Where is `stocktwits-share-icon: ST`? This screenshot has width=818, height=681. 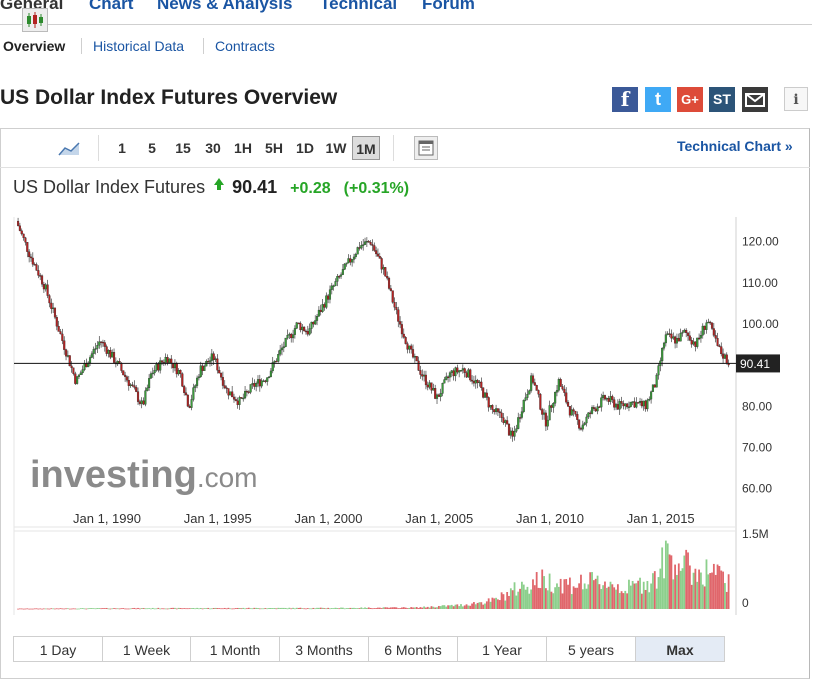 stocktwits-share-icon: ST is located at coordinates (722, 99).